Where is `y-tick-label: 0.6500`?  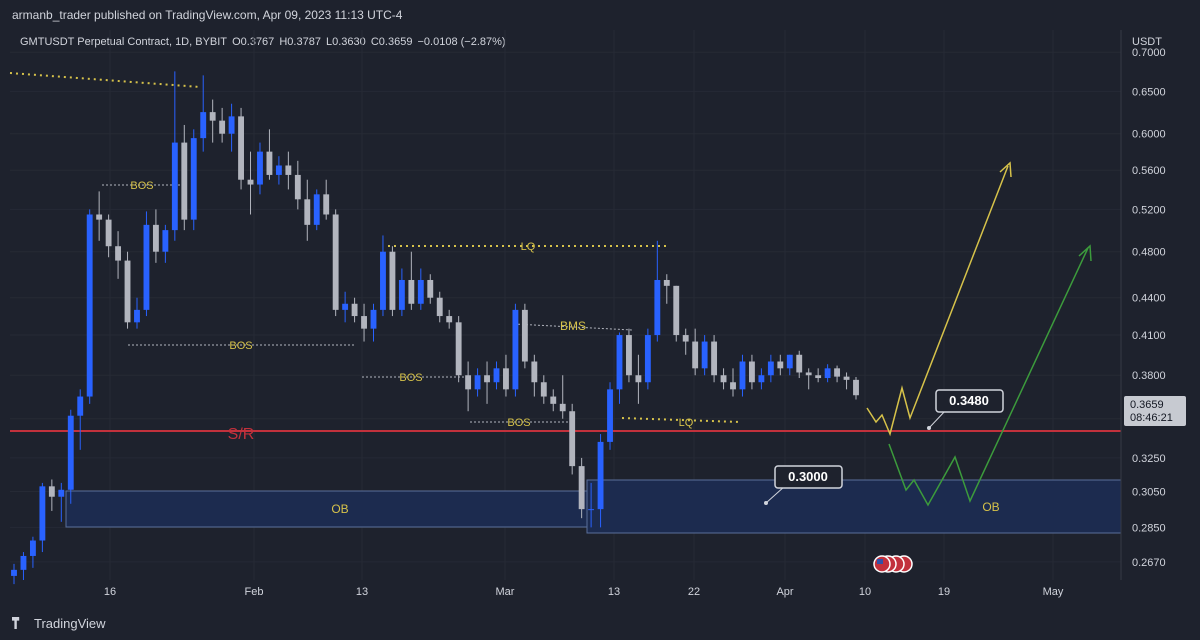 y-tick-label: 0.6500 is located at coordinates (1149, 92).